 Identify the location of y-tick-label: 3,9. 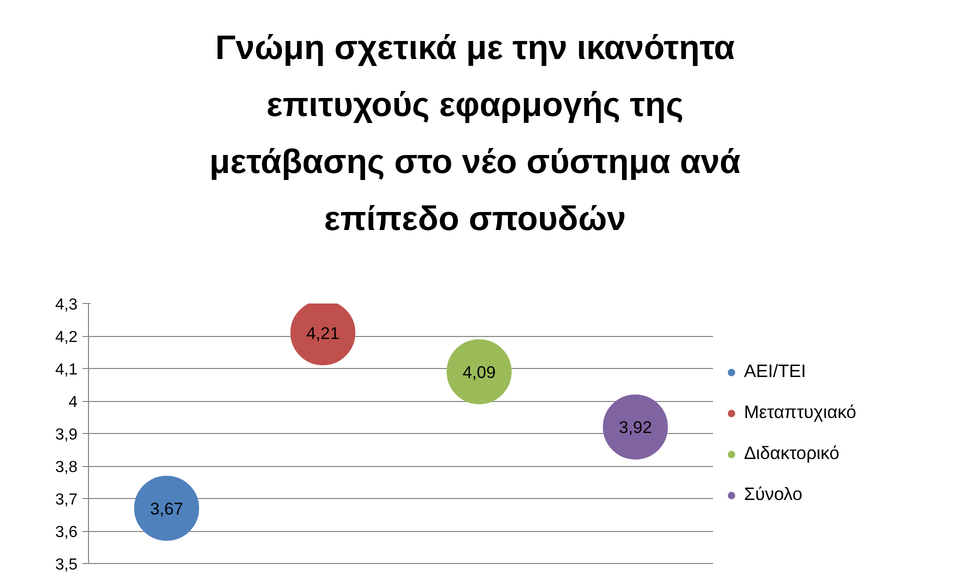
(66, 435).